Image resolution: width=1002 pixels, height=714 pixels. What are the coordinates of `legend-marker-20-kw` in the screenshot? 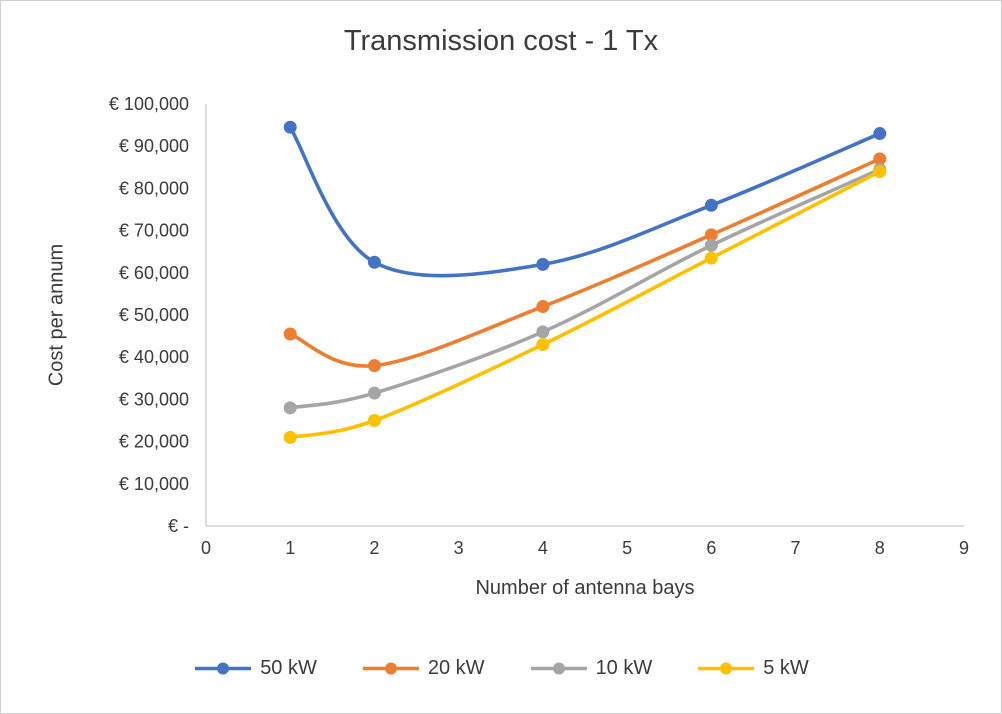 It's located at (390, 668).